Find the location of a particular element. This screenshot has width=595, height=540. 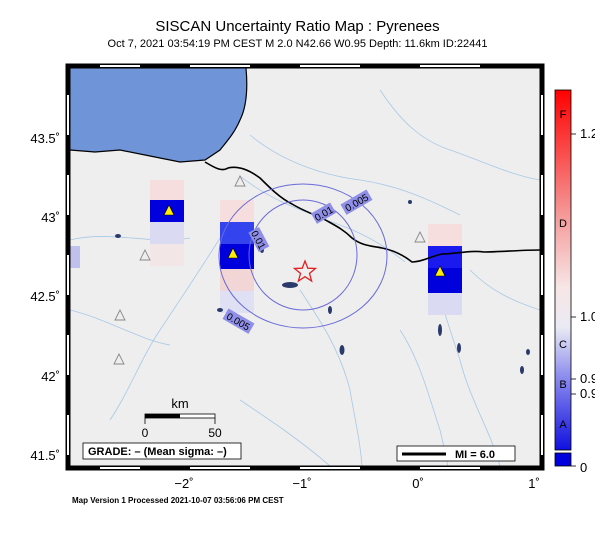

colorbar-grade-f: F is located at coordinates (563, 115).